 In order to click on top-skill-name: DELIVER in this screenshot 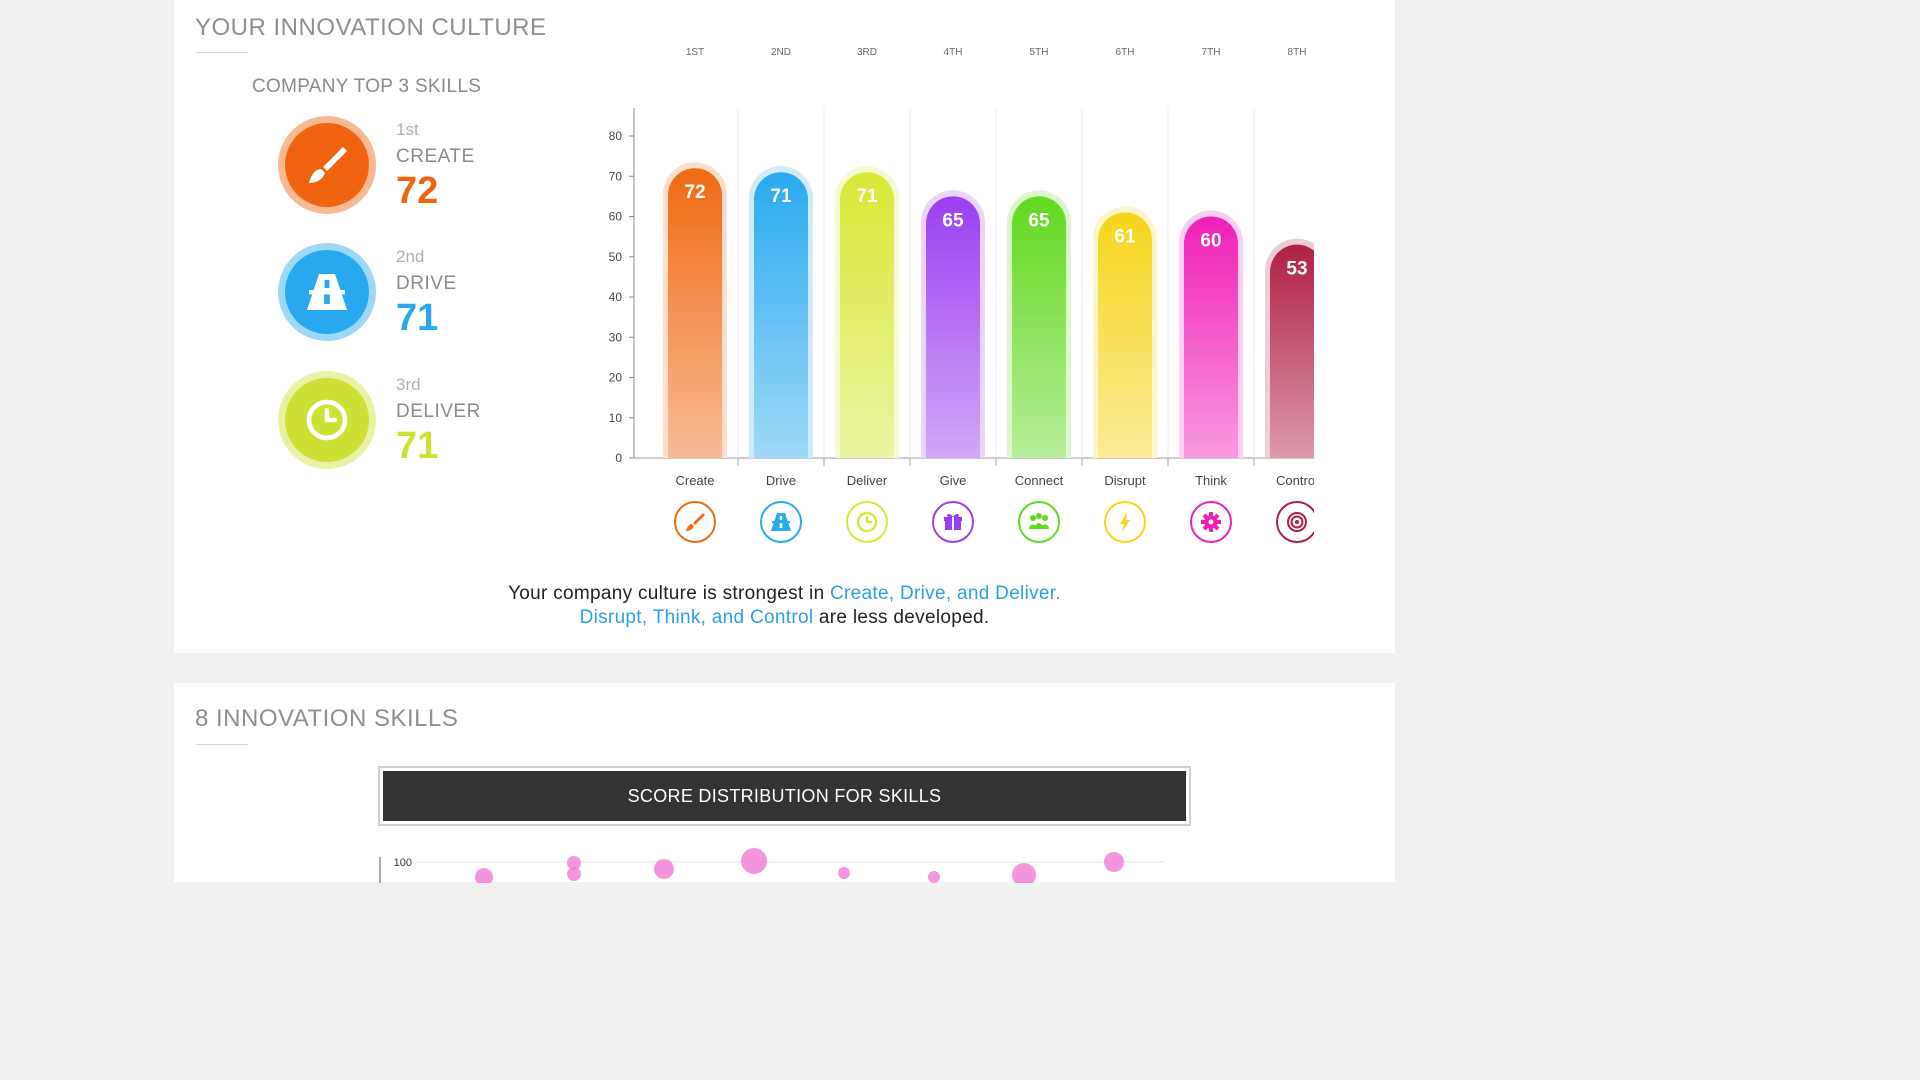, I will do `click(438, 411)`.